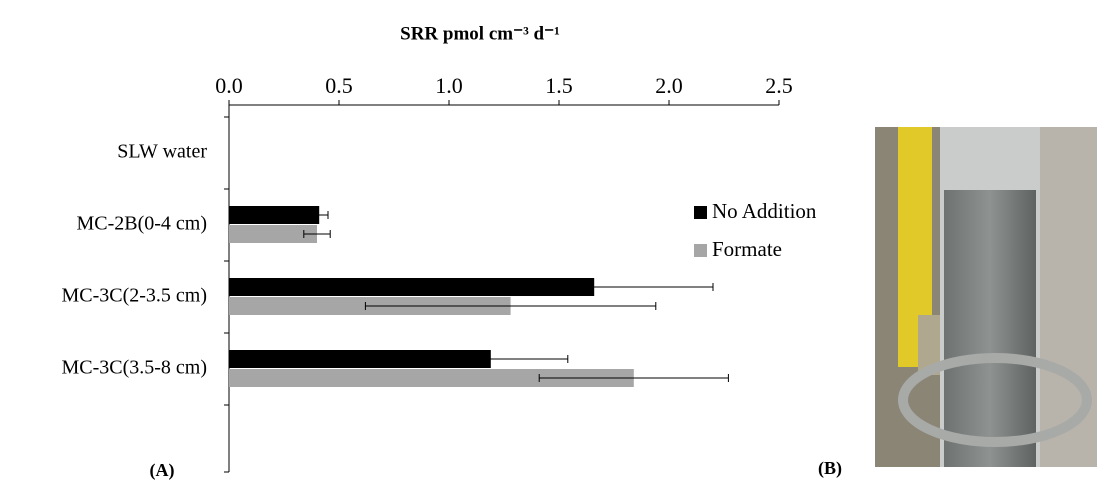 The image size is (1108, 487). What do you see at coordinates (995, 400) in the screenshot?
I see `coil` at bounding box center [995, 400].